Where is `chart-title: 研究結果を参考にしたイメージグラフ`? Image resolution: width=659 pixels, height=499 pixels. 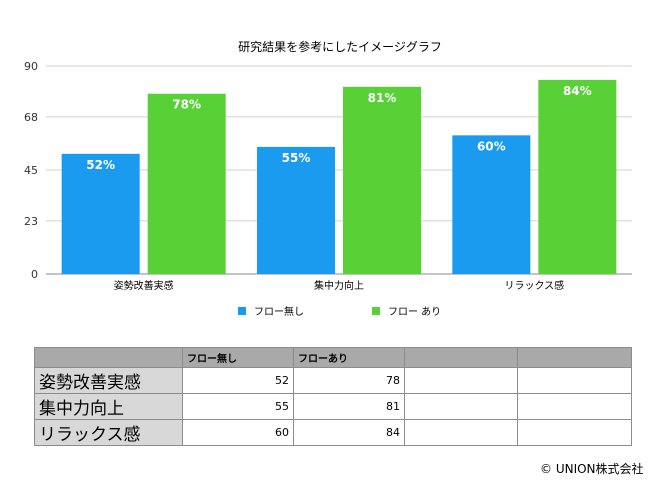 chart-title: 研究結果を参考にしたイメージグラフ is located at coordinates (340, 46).